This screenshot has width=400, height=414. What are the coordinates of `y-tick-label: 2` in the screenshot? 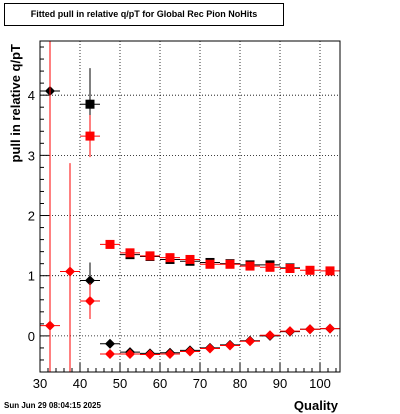 It's located at (31, 216).